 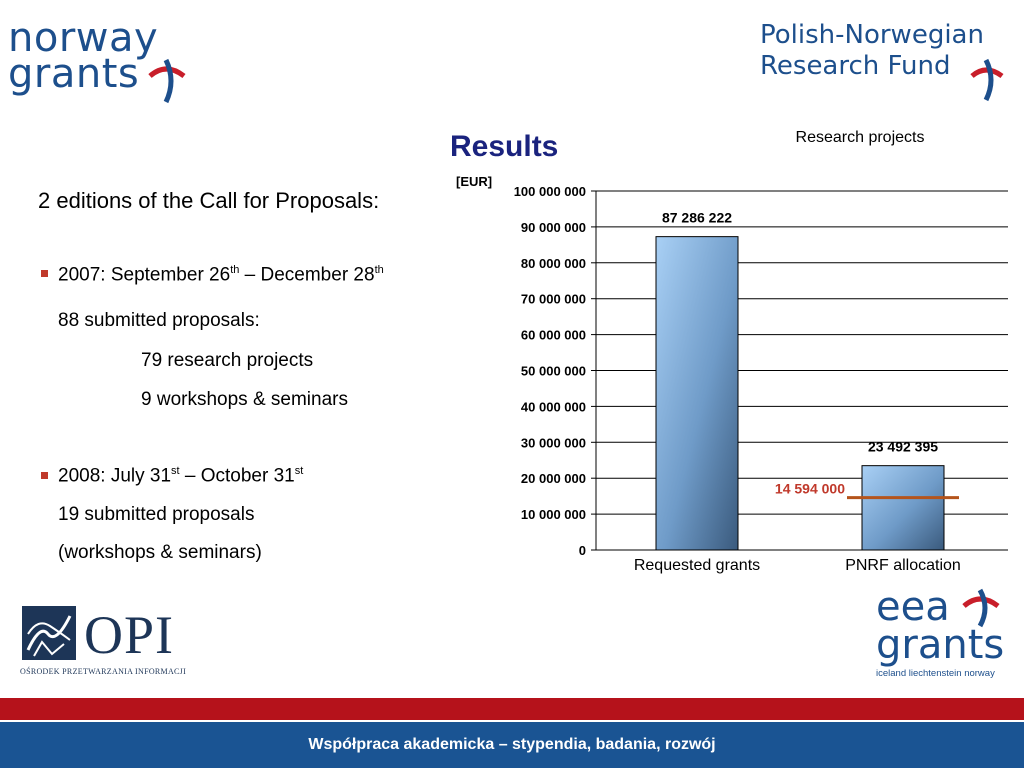 I want to click on chart-bar-value-label: 23 492 395, so click(x=903, y=447).